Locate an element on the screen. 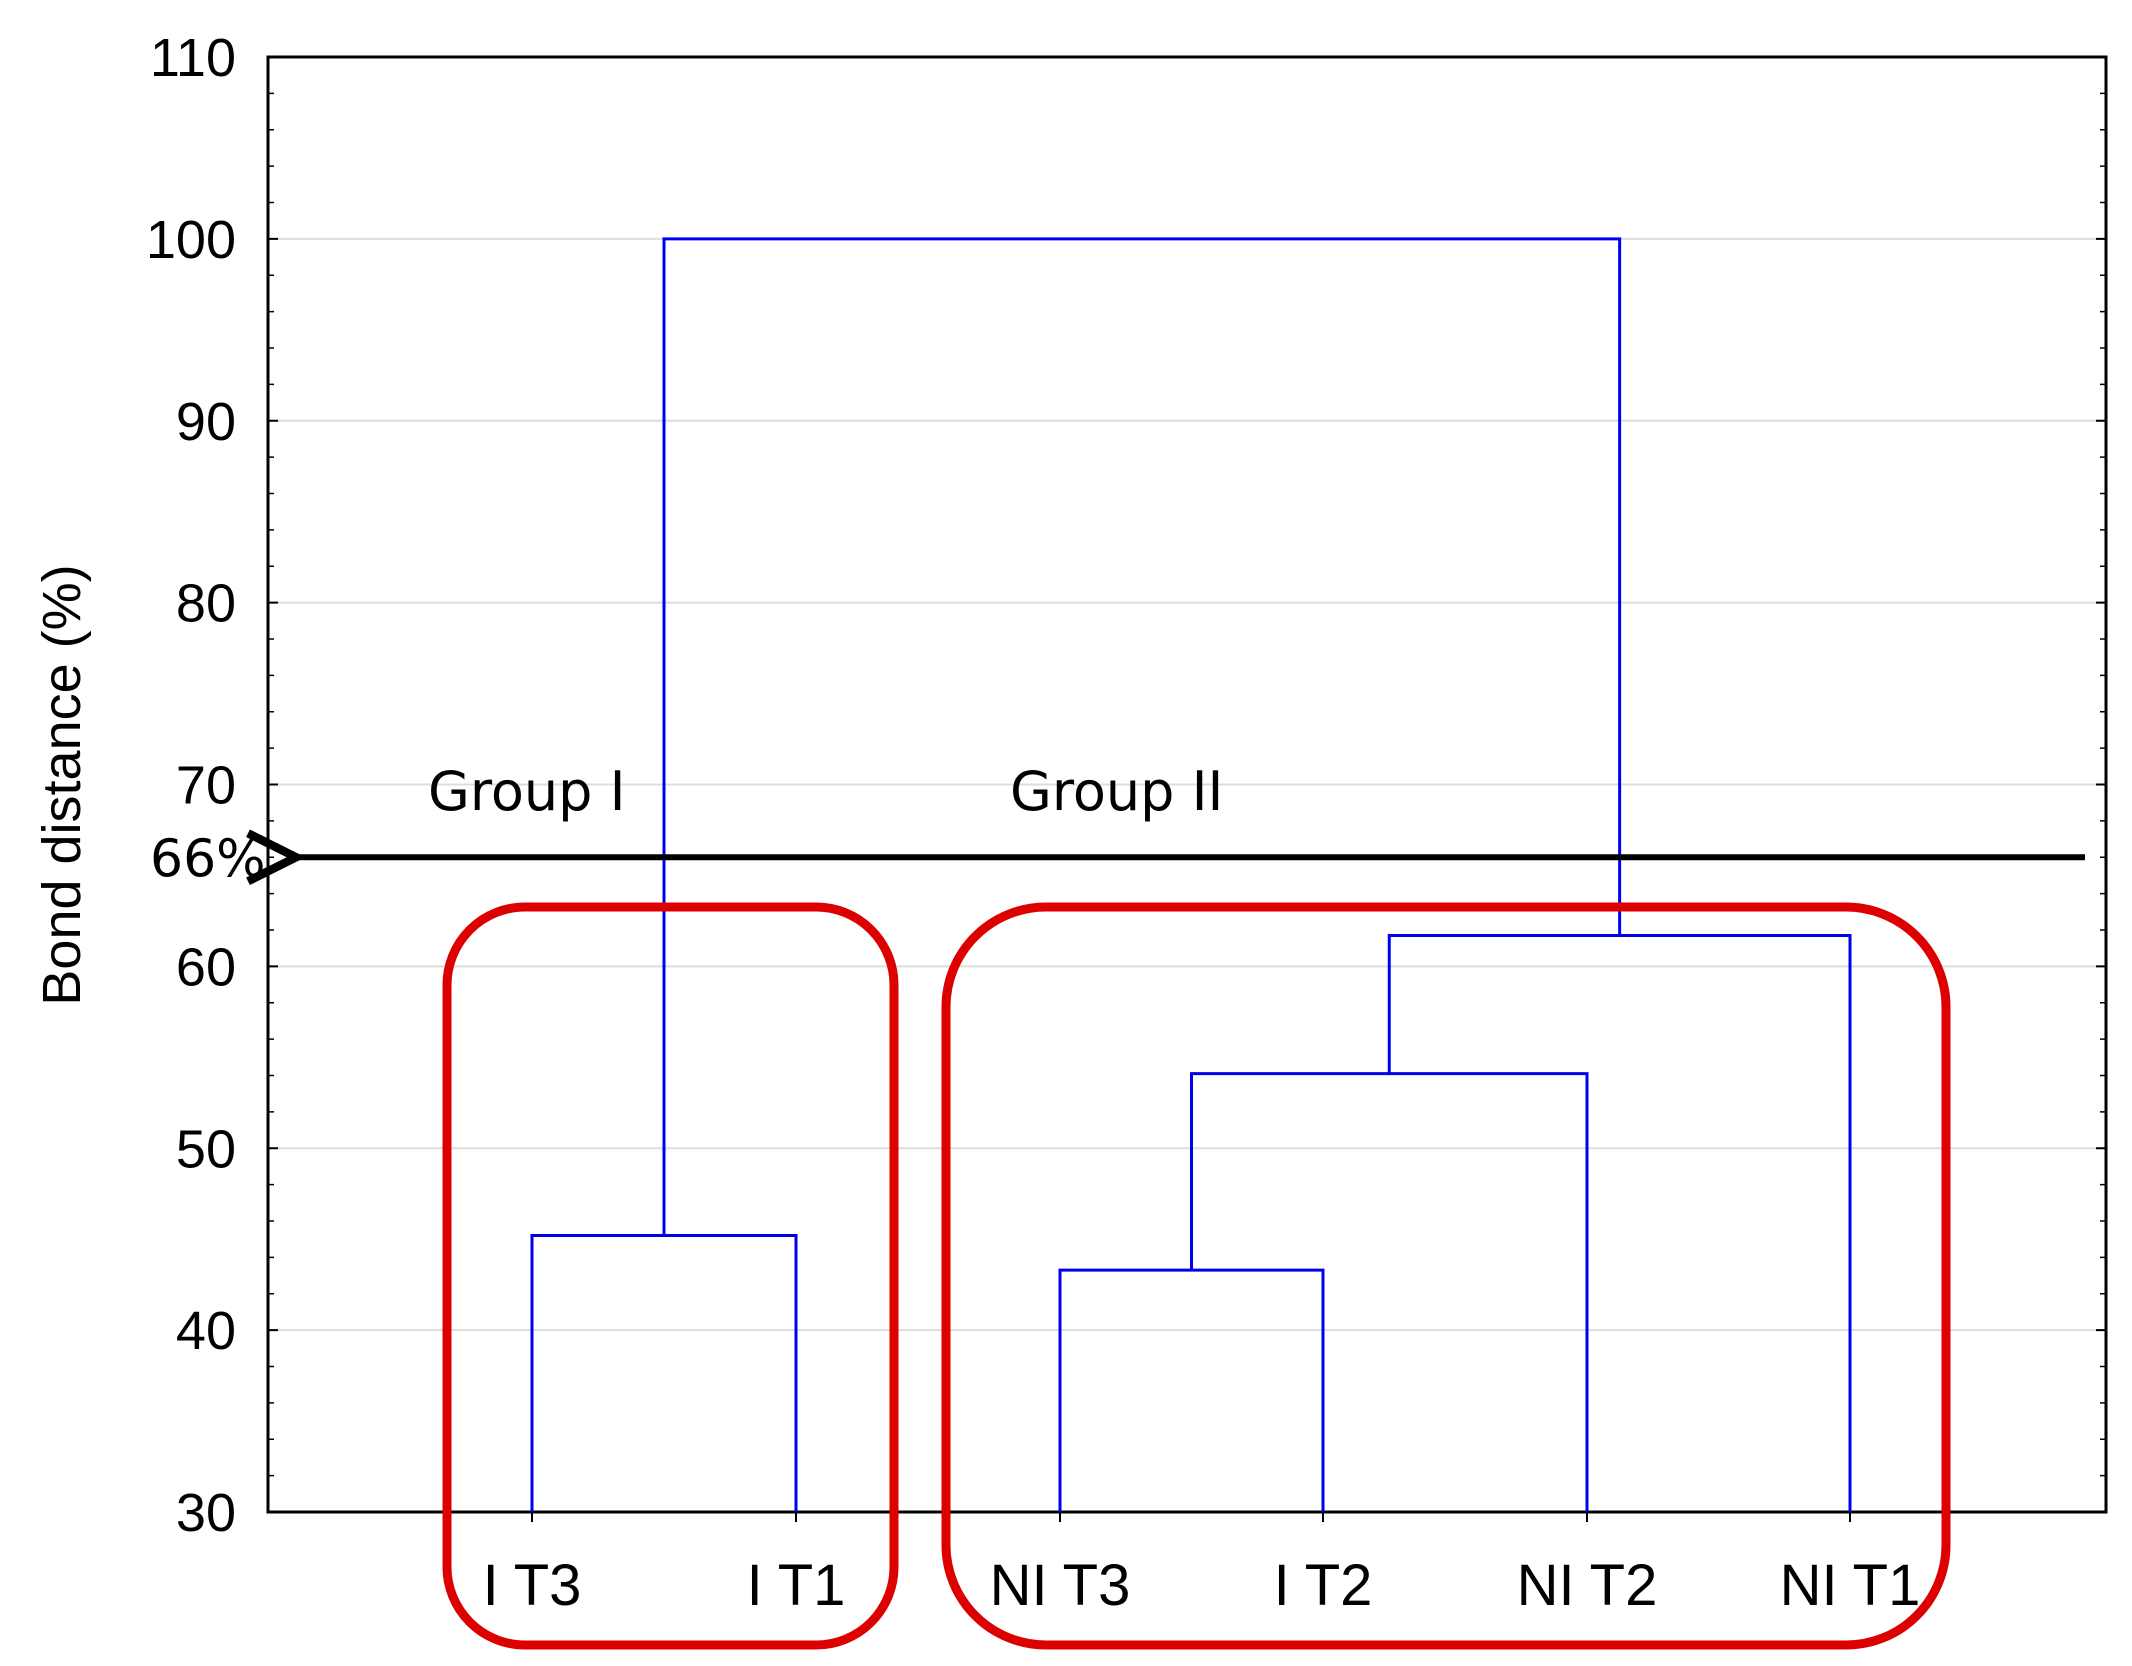  threshold-label: 66% is located at coordinates (208, 859).